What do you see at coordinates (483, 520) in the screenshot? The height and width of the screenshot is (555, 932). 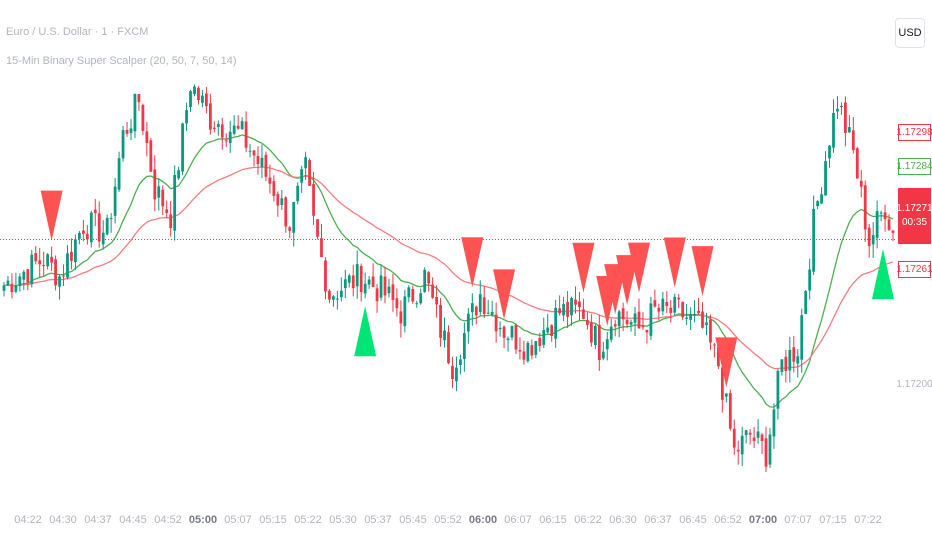 I see `time-tick-label: 06:00` at bounding box center [483, 520].